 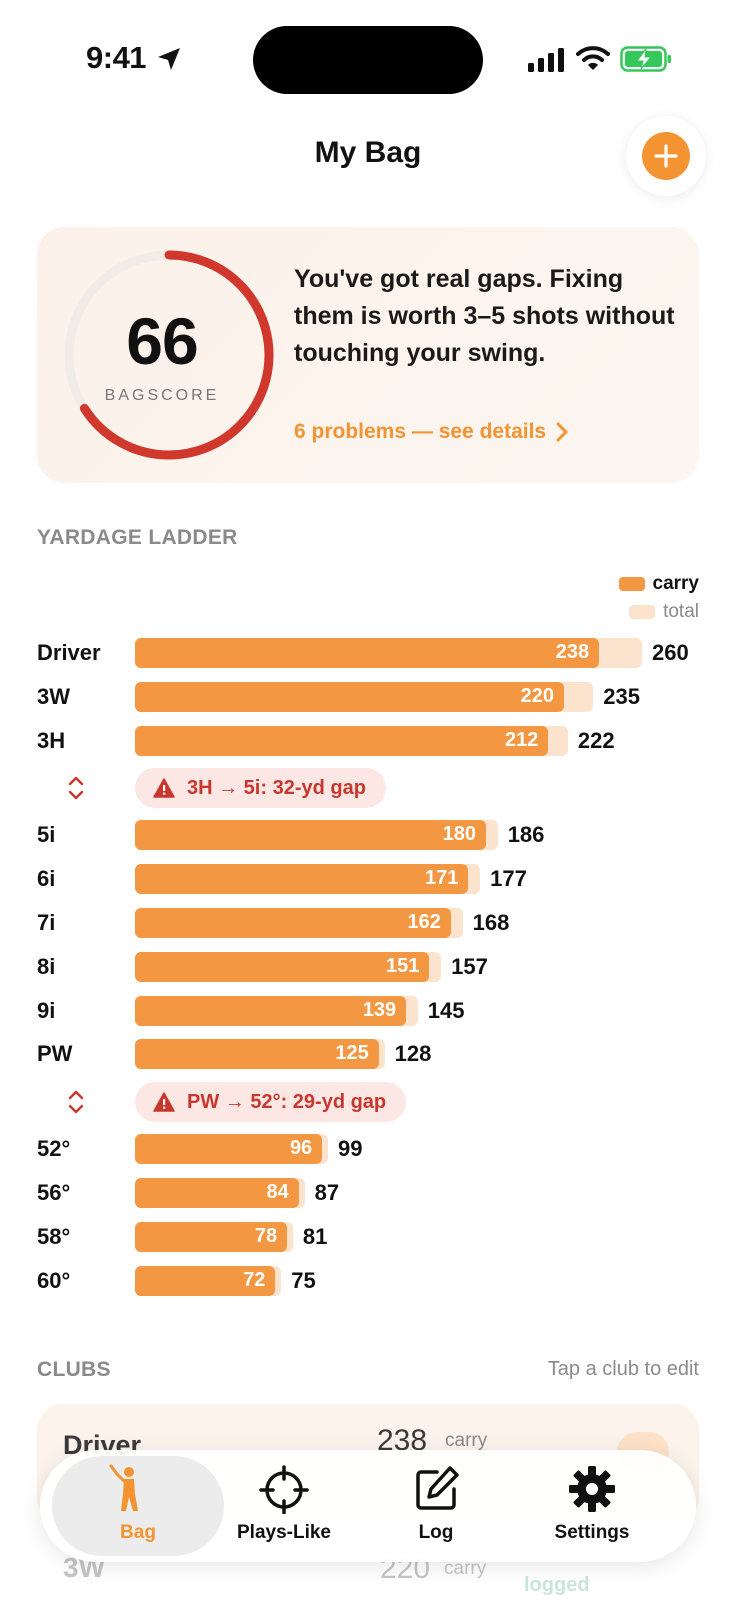 What do you see at coordinates (623, 1369) in the screenshot?
I see `clubs-hint: Tap a club to edit` at bounding box center [623, 1369].